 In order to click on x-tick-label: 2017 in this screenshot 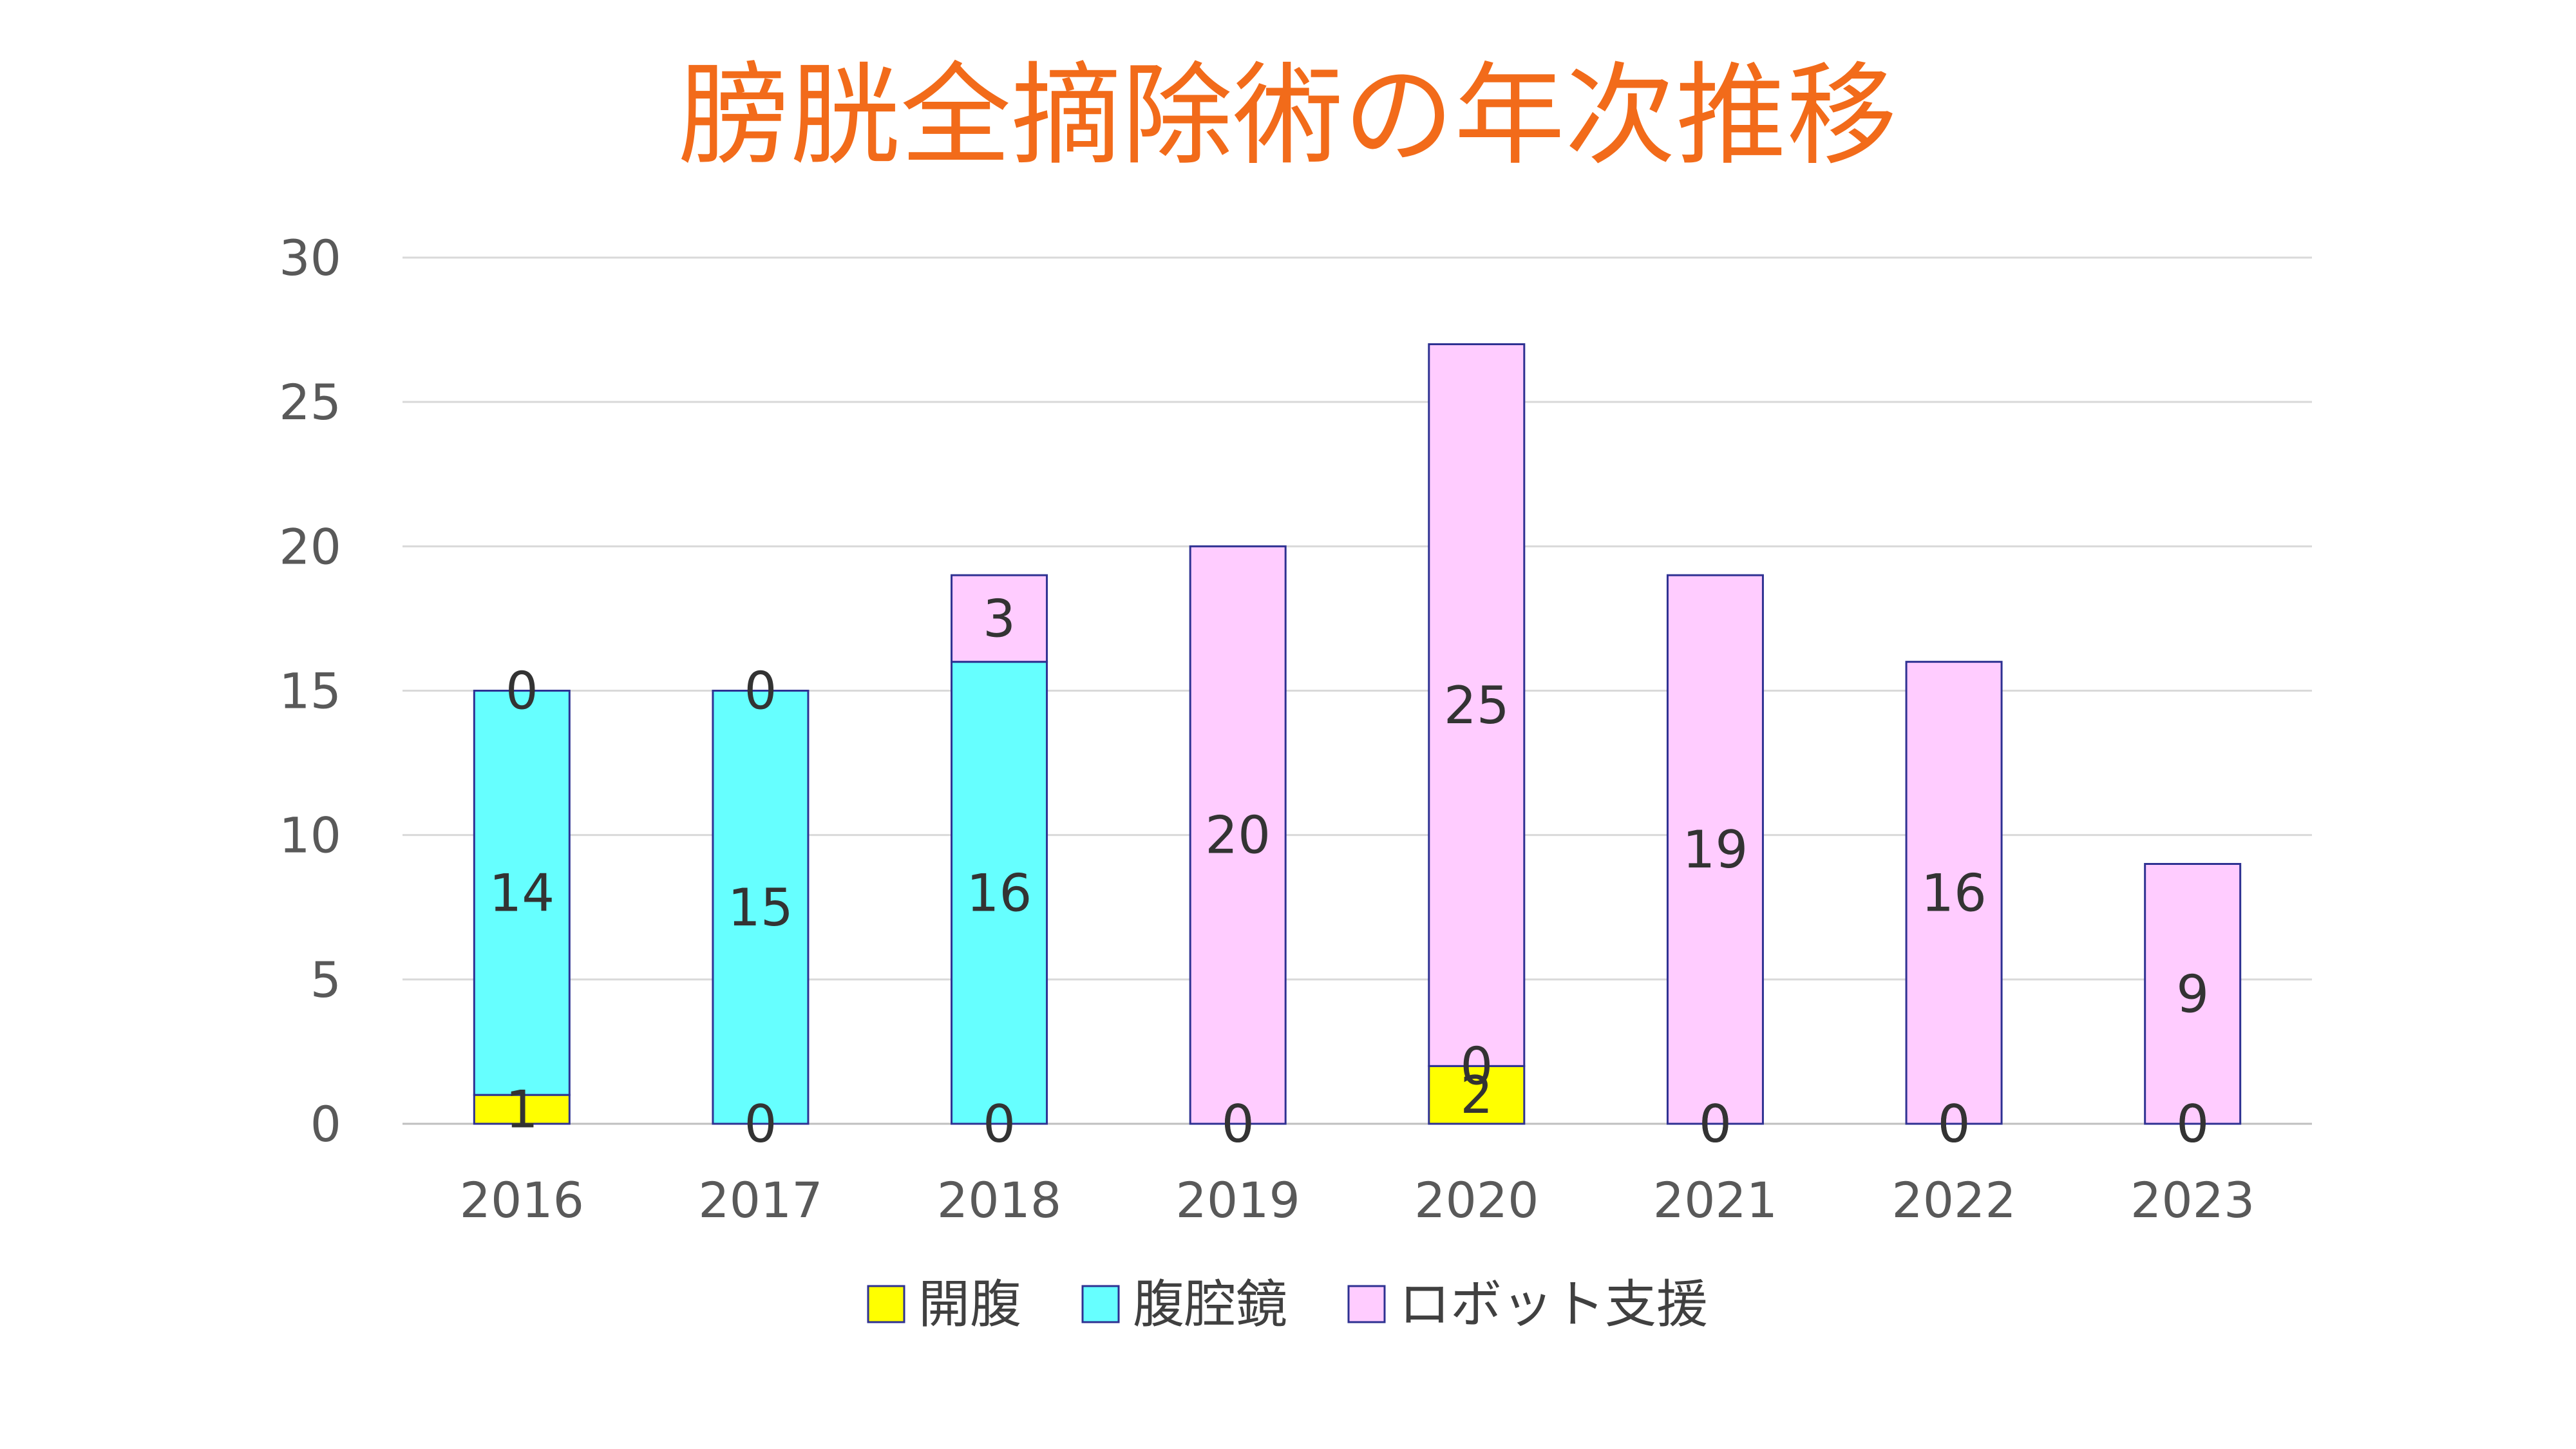, I will do `click(760, 1200)`.